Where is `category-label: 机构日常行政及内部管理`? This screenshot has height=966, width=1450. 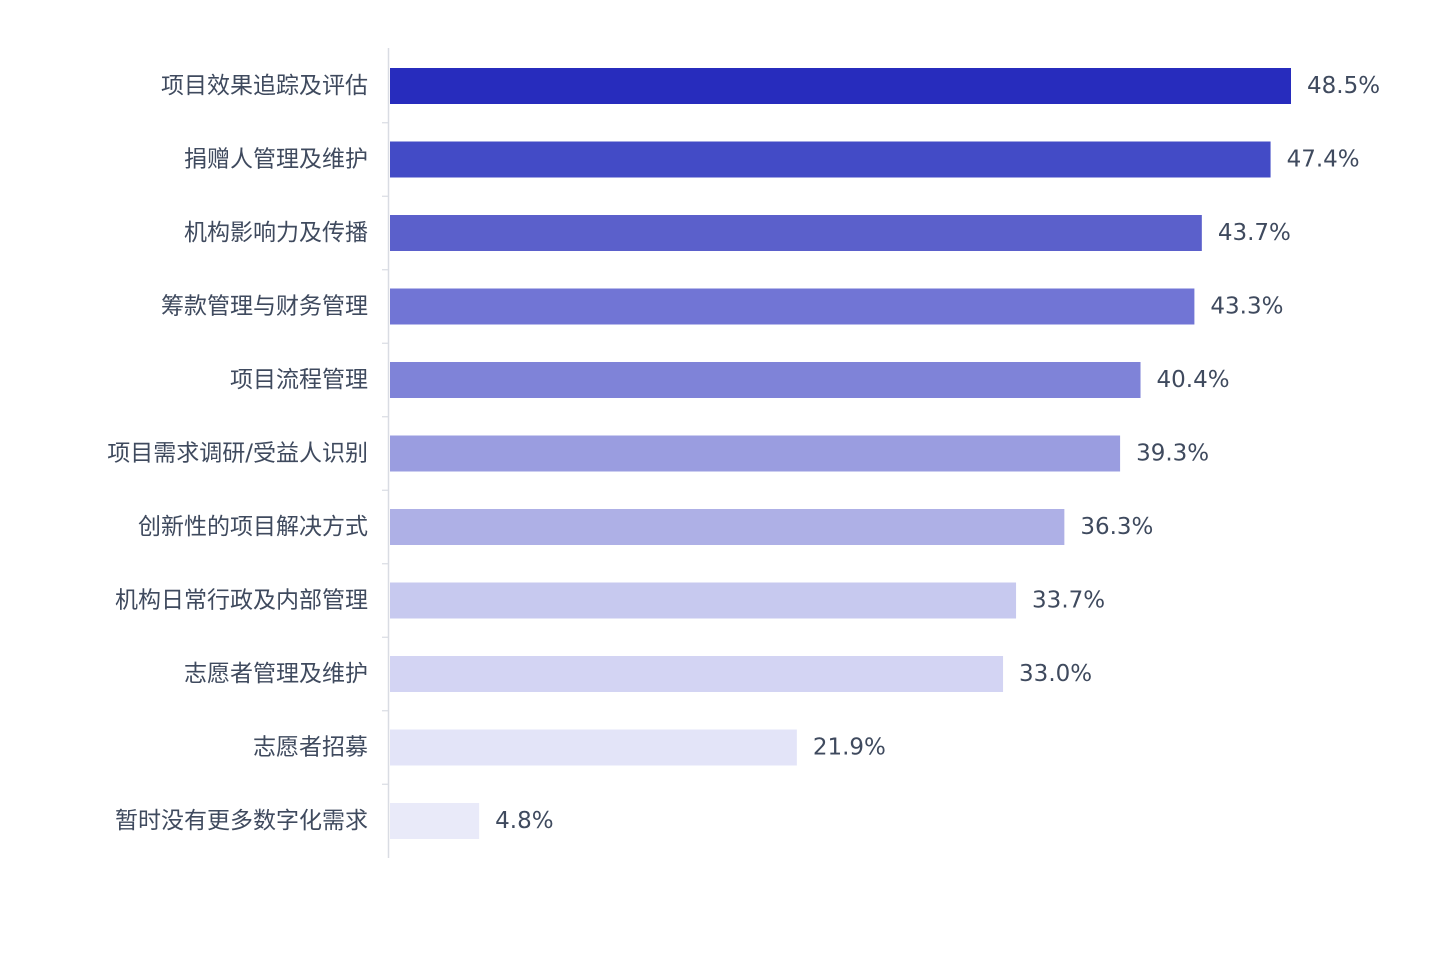 category-label: 机构日常行政及内部管理 is located at coordinates (241, 601).